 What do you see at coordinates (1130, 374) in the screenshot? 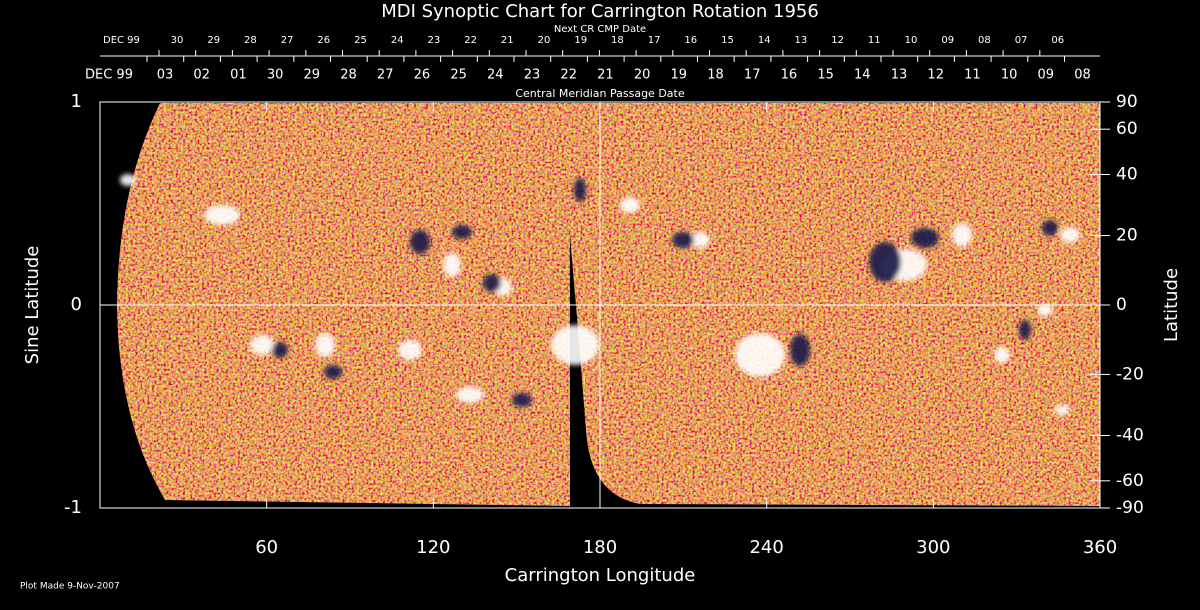
I see `y2-tick-label: -20` at bounding box center [1130, 374].